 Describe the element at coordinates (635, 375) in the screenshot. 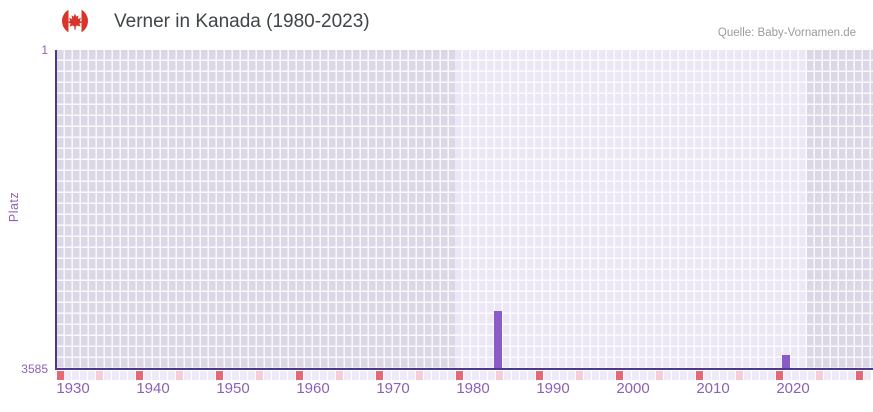

I see `strip-cell-2000` at that location.